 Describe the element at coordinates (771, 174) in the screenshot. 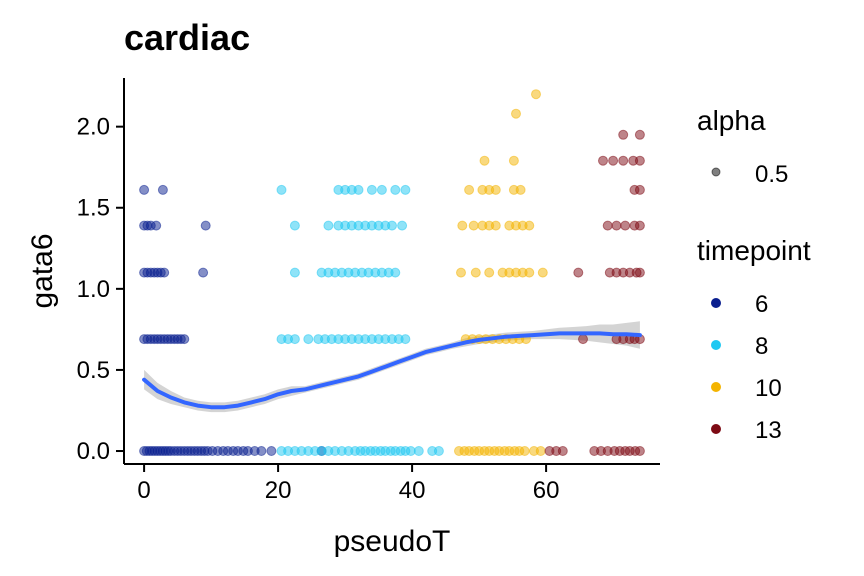

I see `legend-alpha-label: 0.5` at that location.